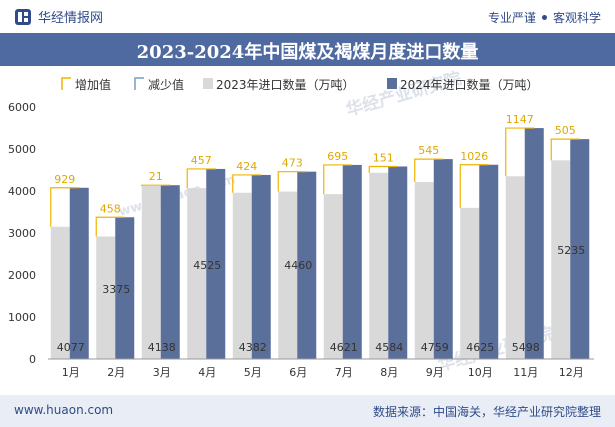 The image size is (615, 427). I want to click on x-tick-label-4: 4月, so click(207, 372).